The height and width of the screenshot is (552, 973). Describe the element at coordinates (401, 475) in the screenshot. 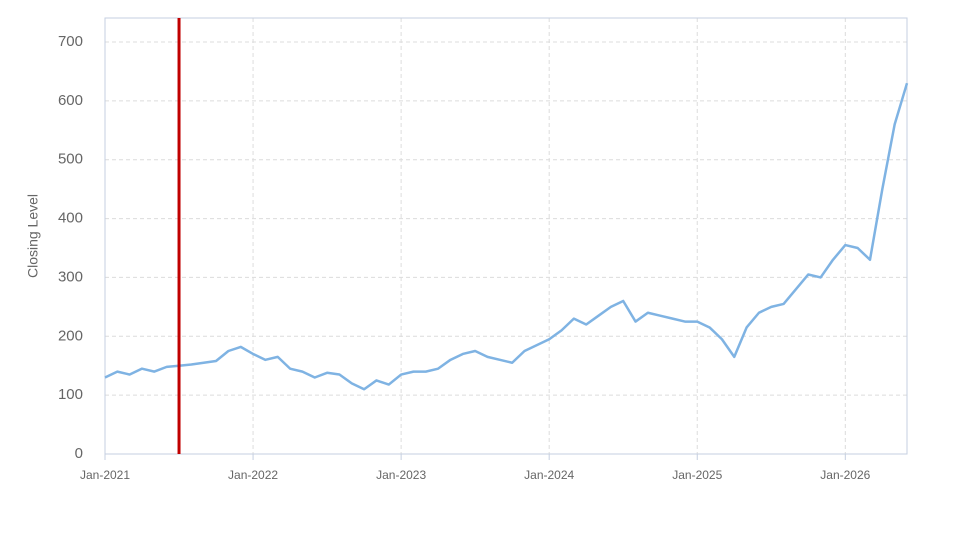

I see `x-tick-label: Jan-2023` at that location.